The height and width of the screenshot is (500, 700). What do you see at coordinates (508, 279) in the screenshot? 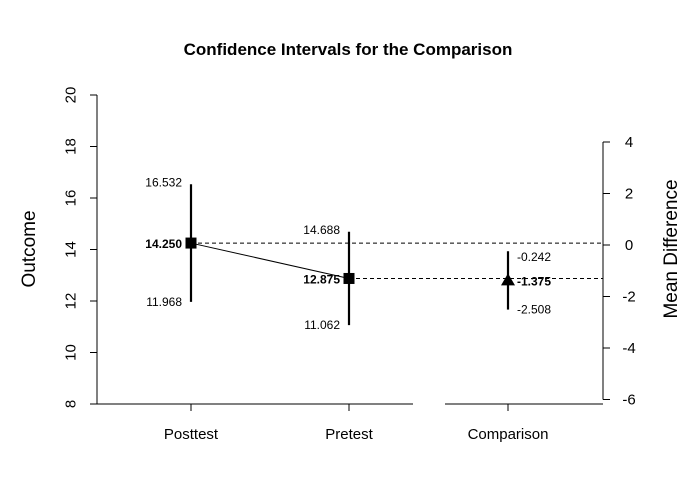
I see `mean-point-comparison` at bounding box center [508, 279].